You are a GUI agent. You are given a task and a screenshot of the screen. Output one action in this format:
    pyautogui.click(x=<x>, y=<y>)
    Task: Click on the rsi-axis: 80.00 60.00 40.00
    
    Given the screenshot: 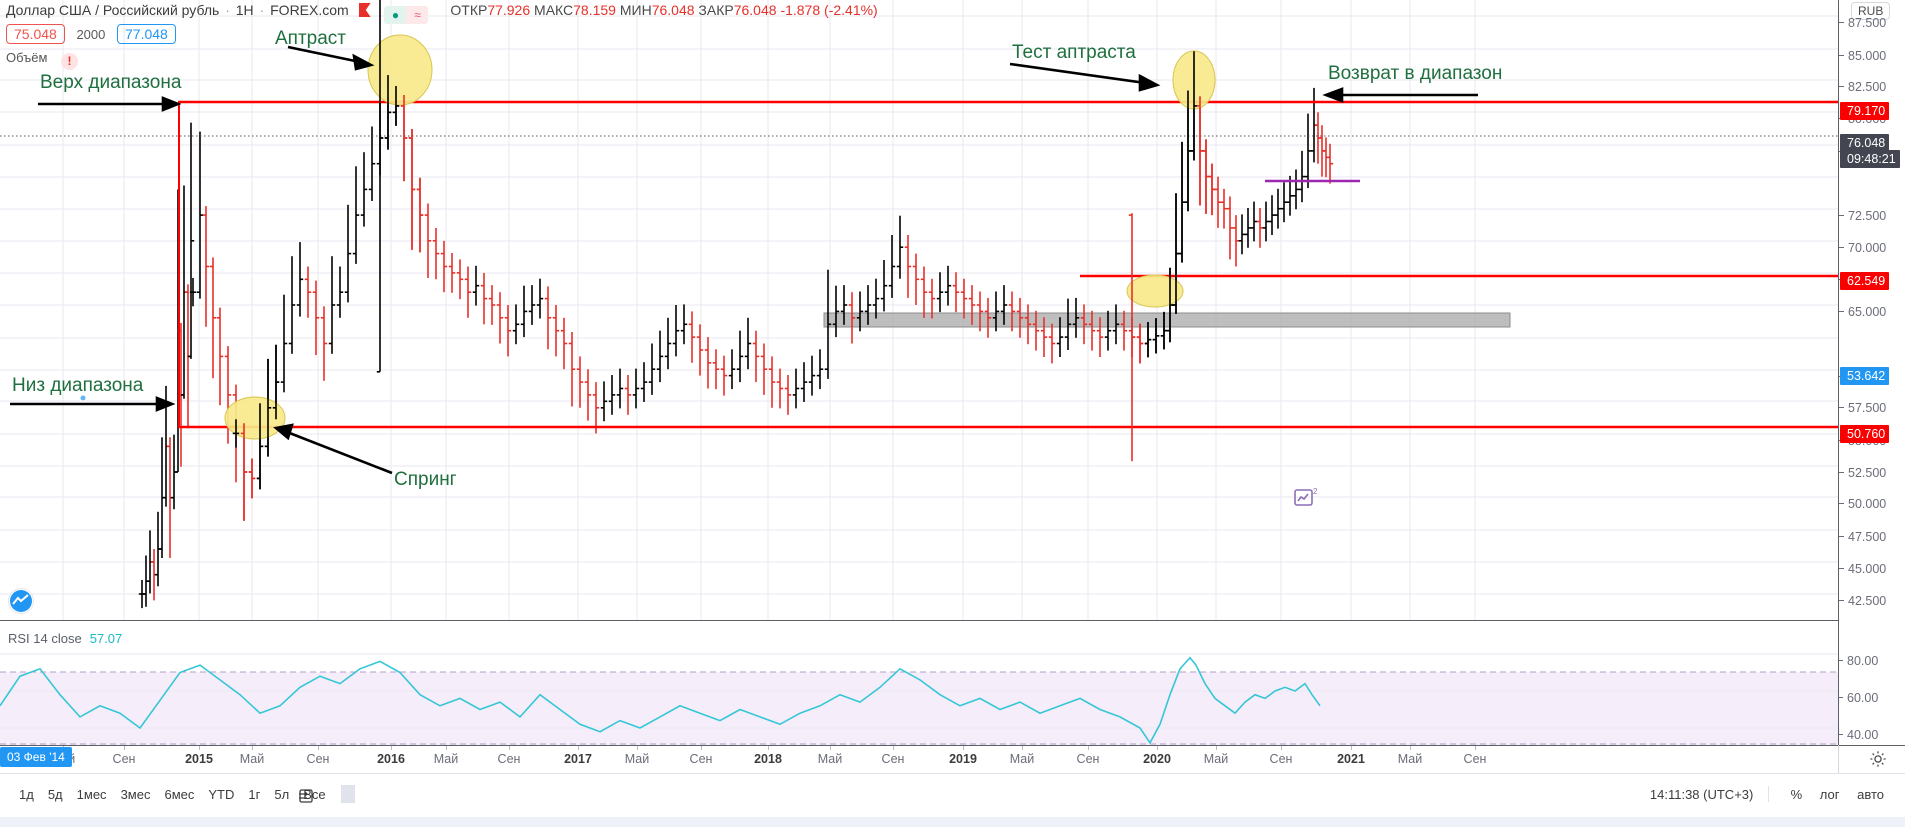 What is the action you would take?
    pyautogui.click(x=1871, y=686)
    